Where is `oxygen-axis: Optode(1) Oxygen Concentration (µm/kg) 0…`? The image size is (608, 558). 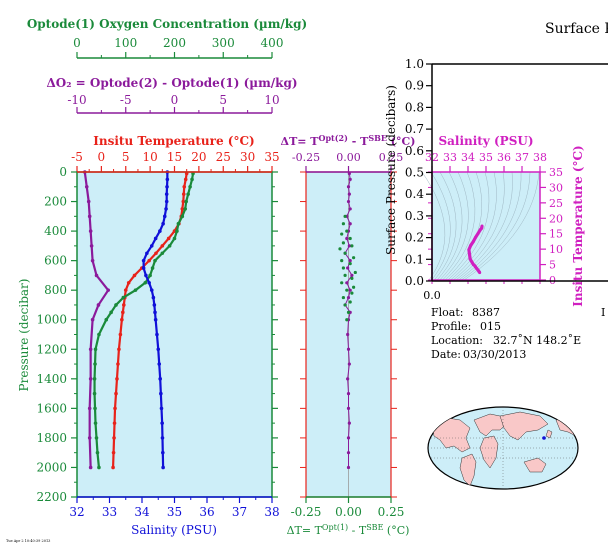 oxygen-axis: Optode(1) Oxygen Concentration (µm/kg) 0… is located at coordinates (167, 38).